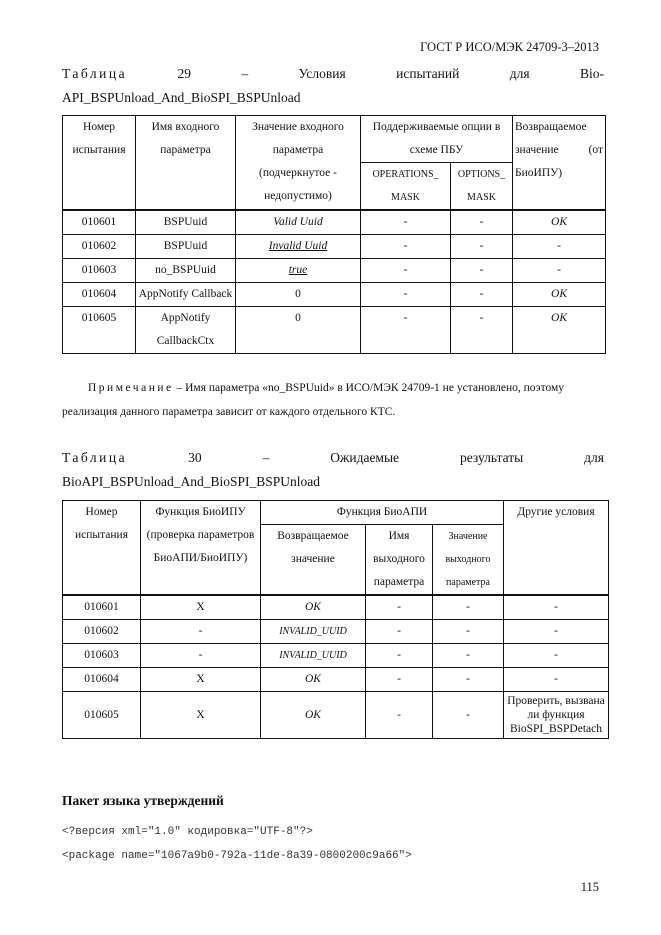  What do you see at coordinates (594, 457) in the screenshot?
I see `caption-word: для` at bounding box center [594, 457].